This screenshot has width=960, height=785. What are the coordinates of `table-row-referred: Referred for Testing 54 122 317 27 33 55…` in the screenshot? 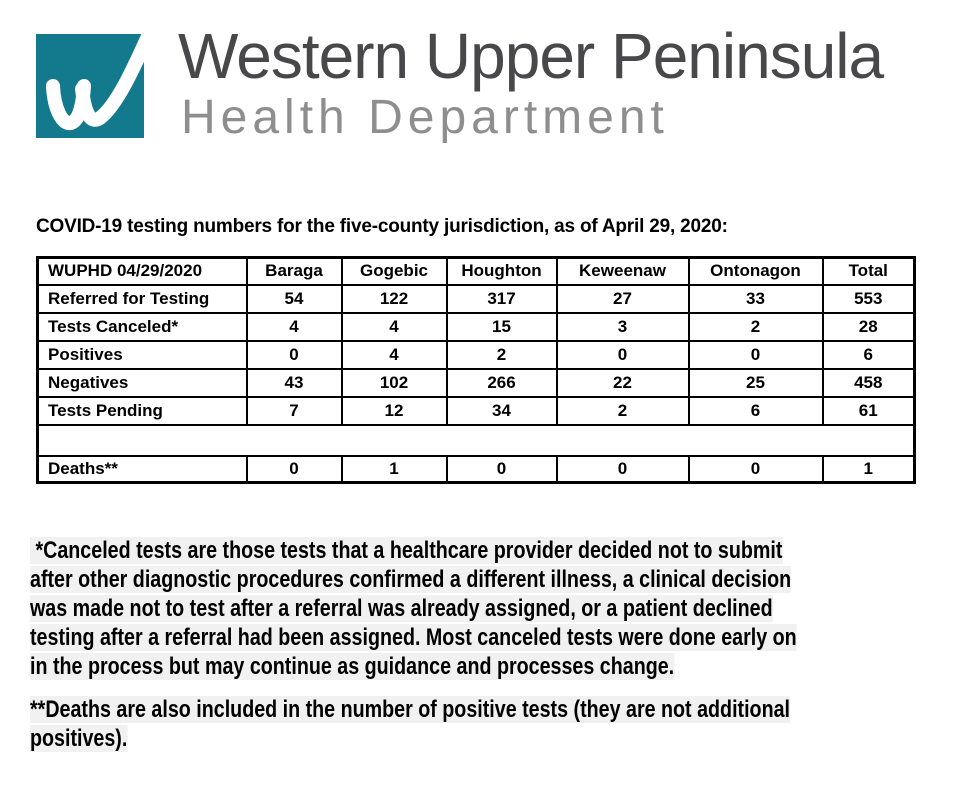 It's located at (476, 298).